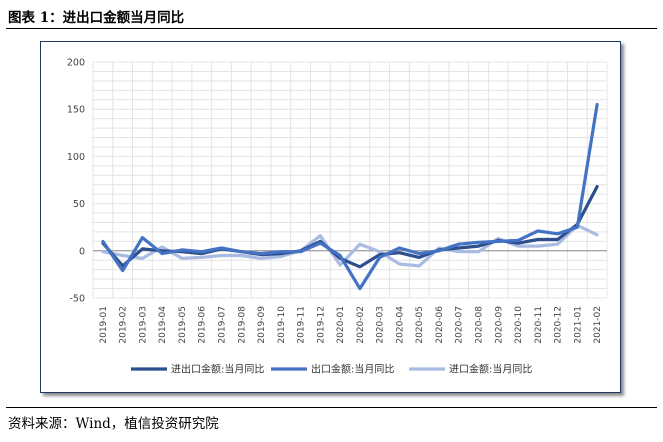  I want to click on x-tick-label: 2020-07, so click(460, 325).